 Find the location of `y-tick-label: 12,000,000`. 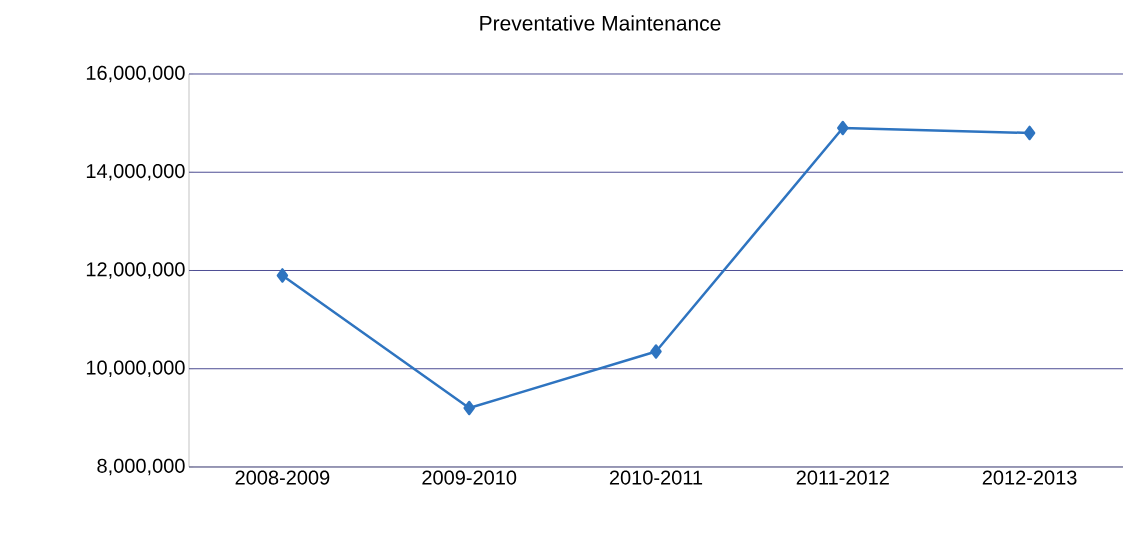

y-tick-label: 12,000,000 is located at coordinates (135, 270).